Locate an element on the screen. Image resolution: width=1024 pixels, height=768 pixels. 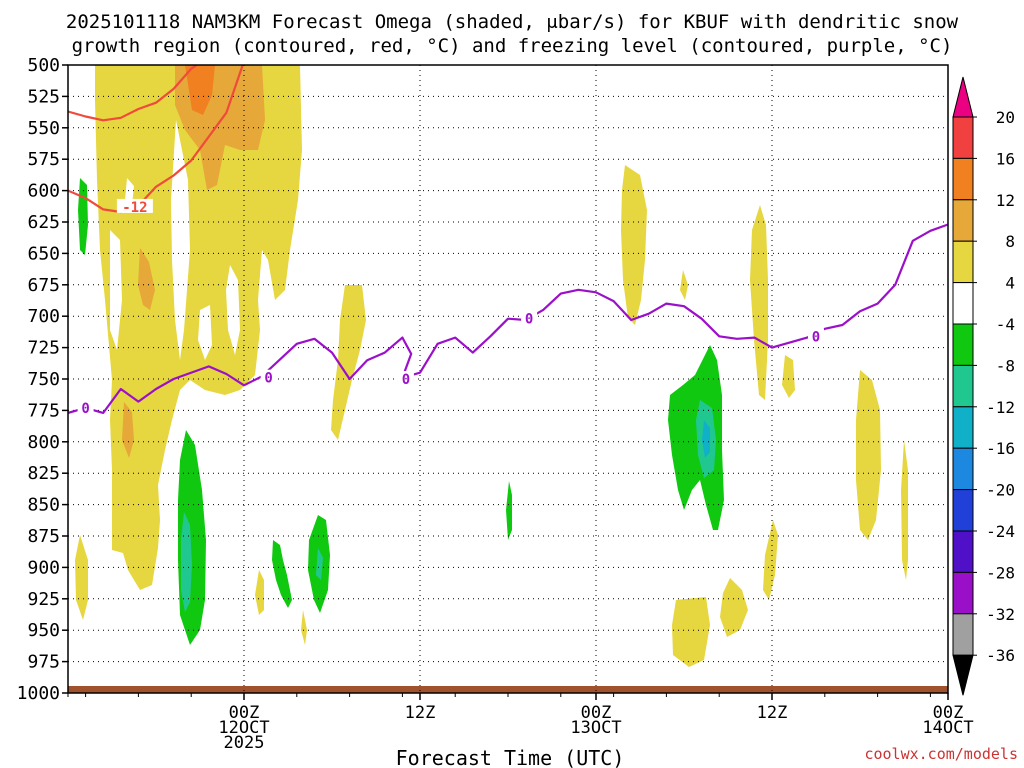
y-tick-label: 800 is located at coordinates (43, 442).